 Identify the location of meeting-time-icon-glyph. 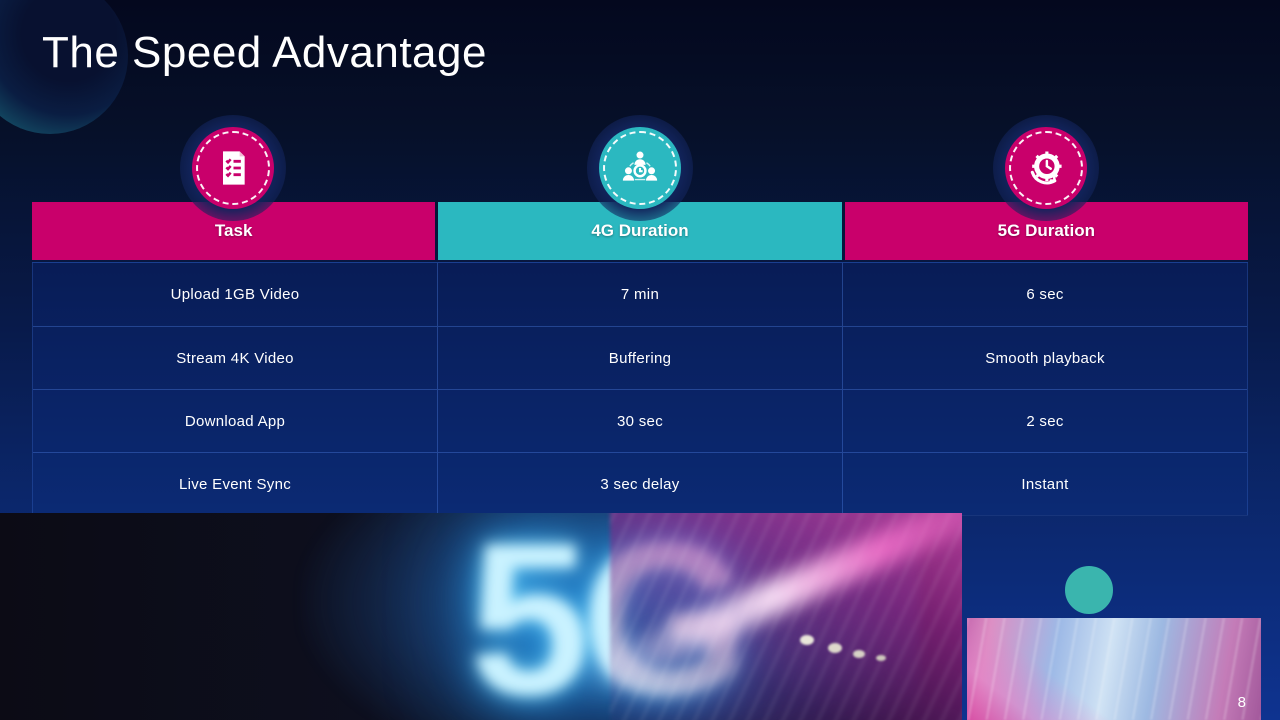
(640, 166).